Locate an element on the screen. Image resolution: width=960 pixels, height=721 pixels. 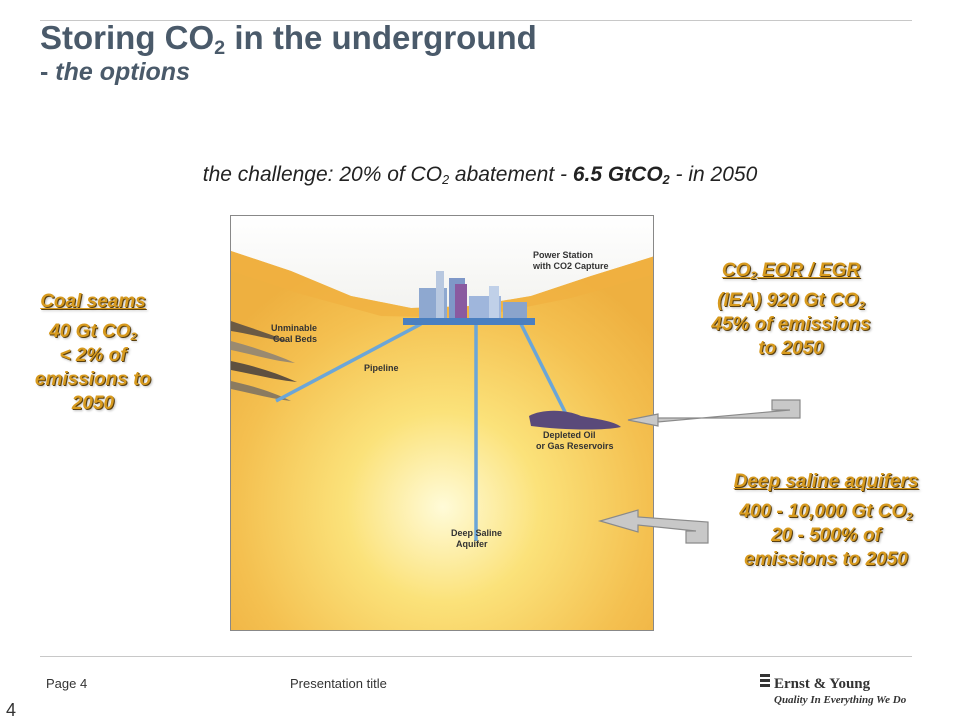
footer-presentation-title: Presentation title is located at coordinates (338, 683).